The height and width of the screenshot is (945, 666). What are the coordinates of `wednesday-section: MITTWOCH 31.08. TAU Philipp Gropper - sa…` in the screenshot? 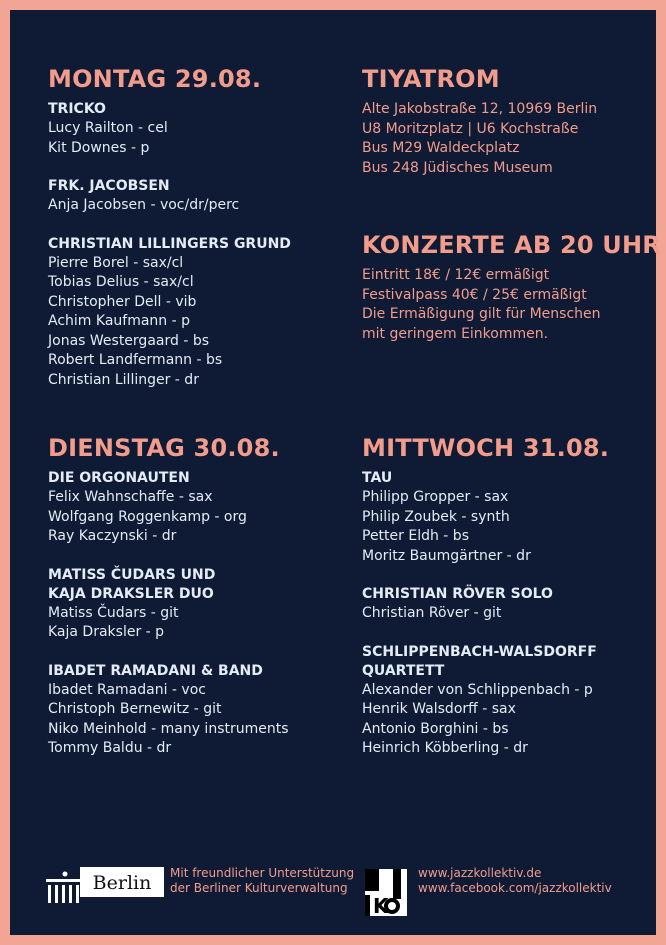 It's located at (485, 596).